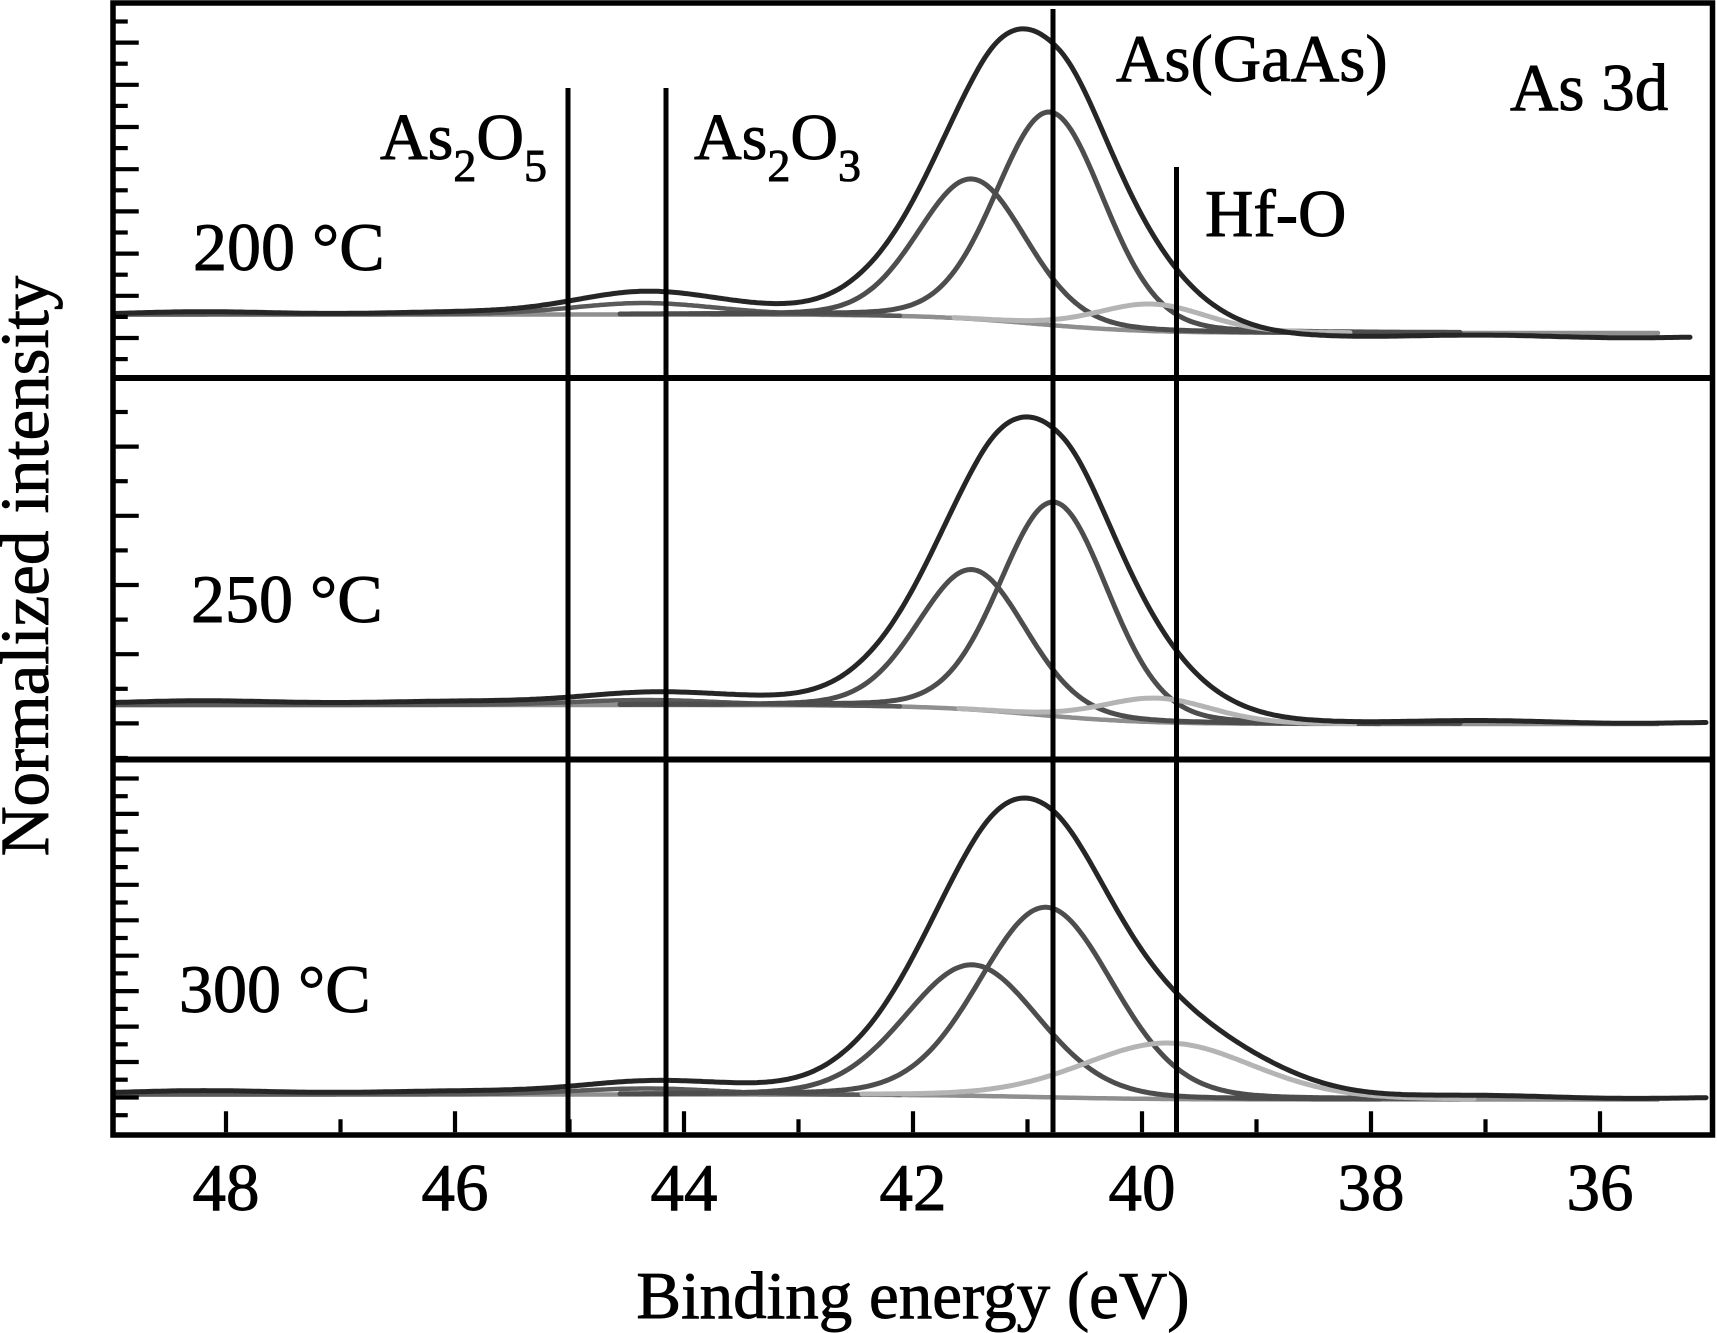 The height and width of the screenshot is (1333, 1717). I want to click on svg-text: As2​O3​, so click(777, 146).